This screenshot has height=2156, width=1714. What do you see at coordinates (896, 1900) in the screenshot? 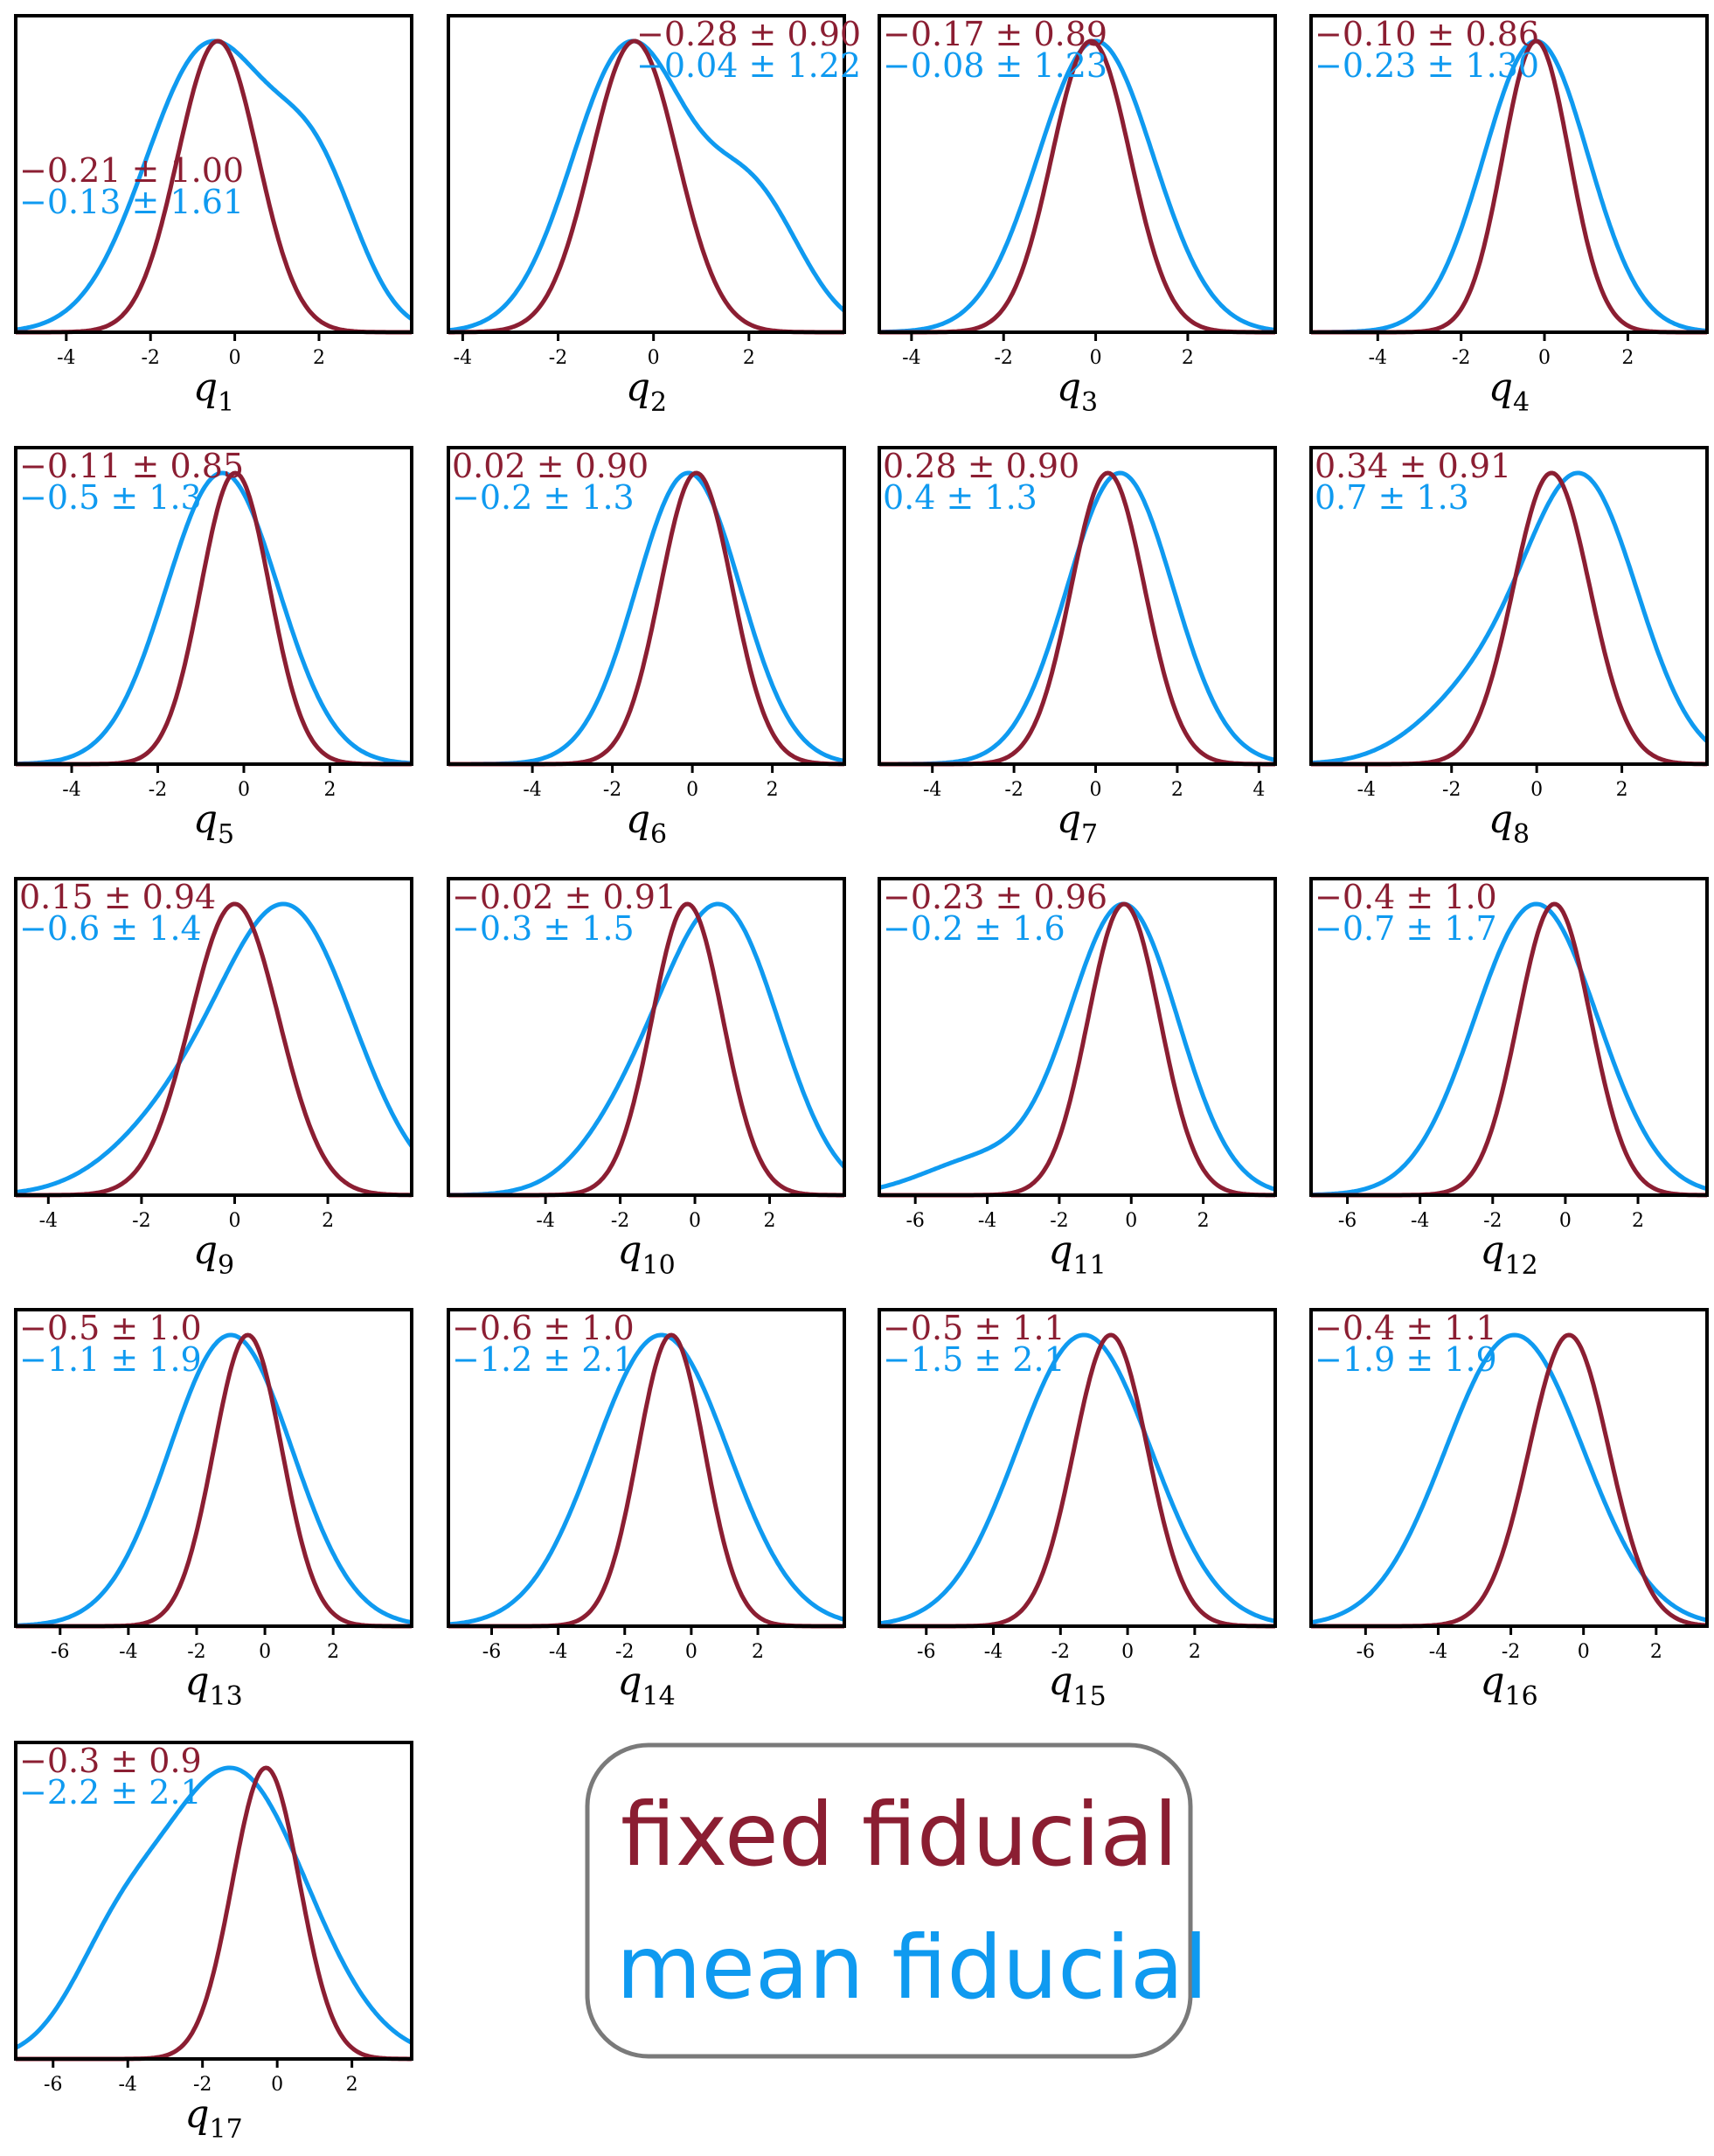
I see `legend: fixed fiducial mean fiducial` at bounding box center [896, 1900].